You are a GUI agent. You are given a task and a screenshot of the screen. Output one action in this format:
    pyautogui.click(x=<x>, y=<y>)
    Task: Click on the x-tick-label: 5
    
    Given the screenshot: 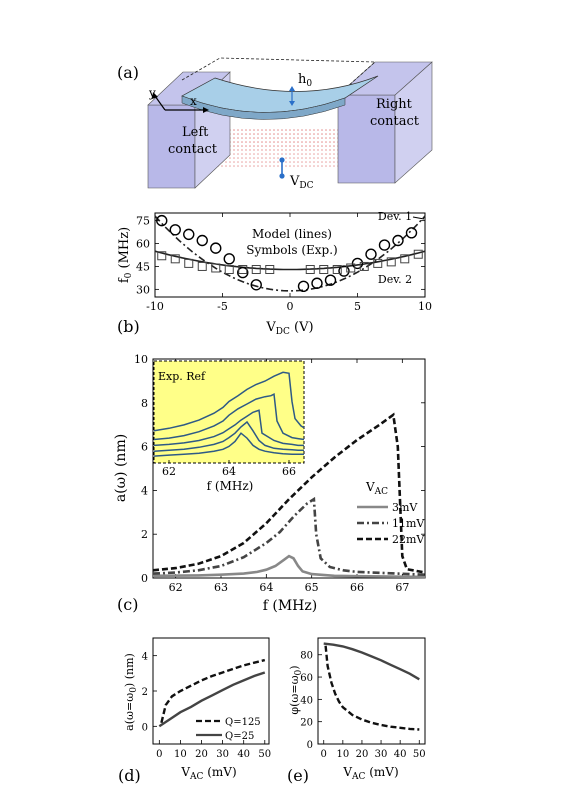 What is the action you would take?
    pyautogui.click(x=357, y=306)
    